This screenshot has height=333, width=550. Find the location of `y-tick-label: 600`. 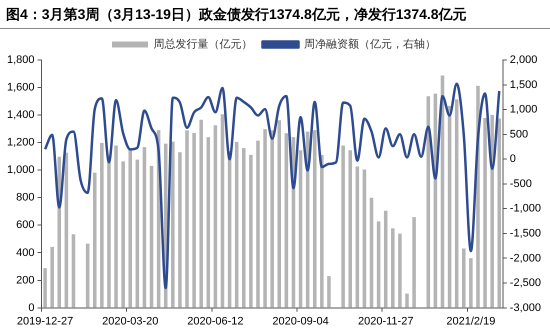

y-tick-label: 600 is located at coordinates (25, 225).